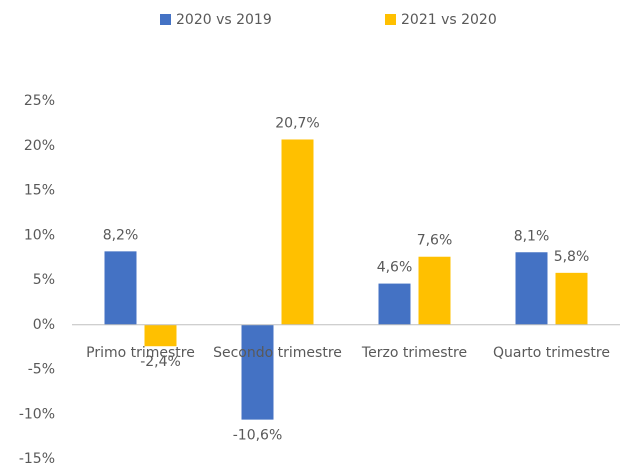 This screenshot has width=625, height=467. Describe the element at coordinates (449, 20) in the screenshot. I see `legend-label: 2021 vs 2020` at that location.